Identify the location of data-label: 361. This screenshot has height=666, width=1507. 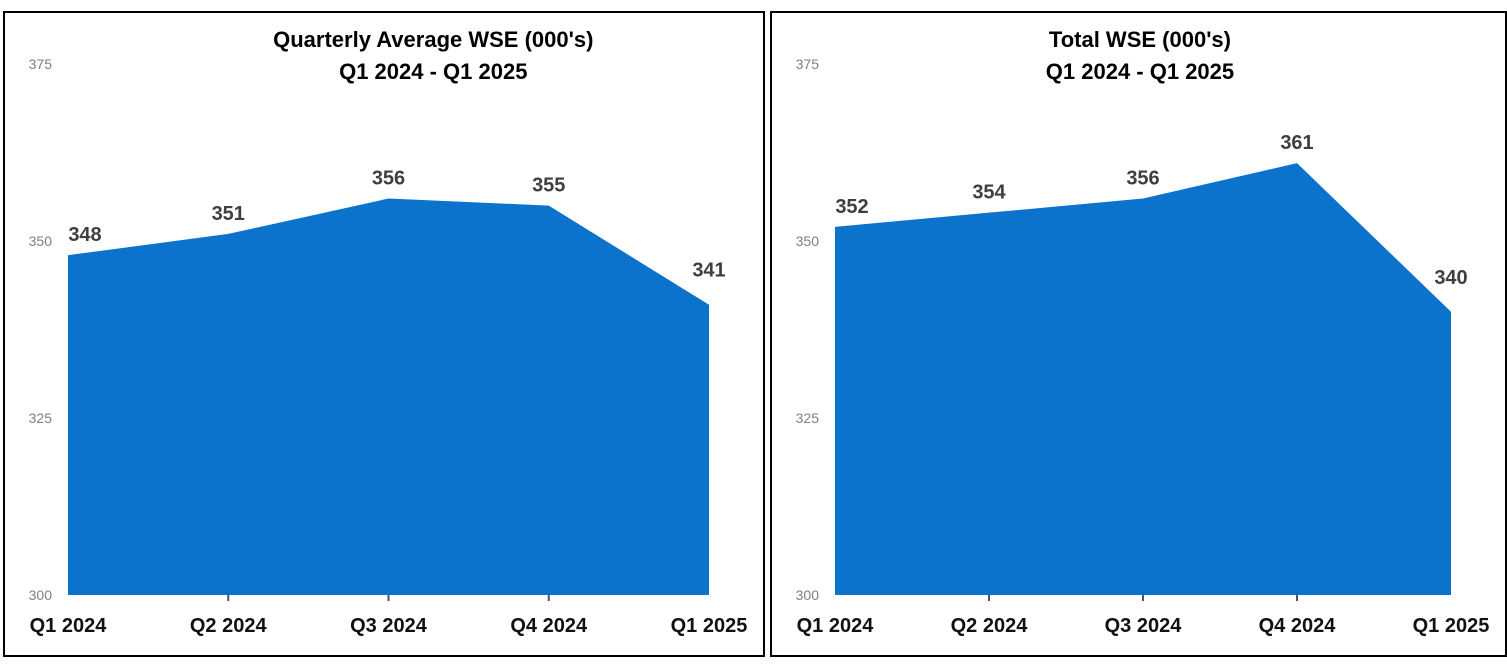
(1296, 143).